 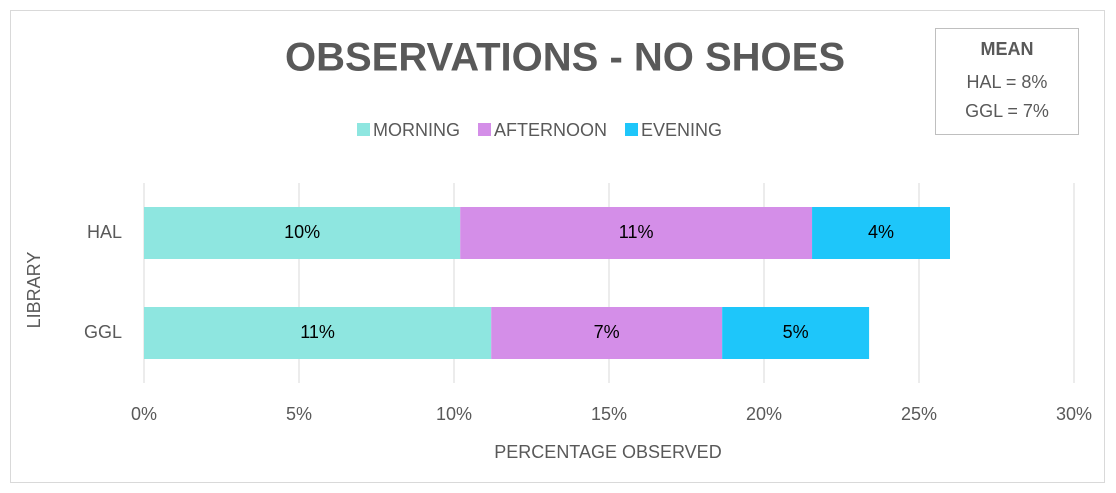 I want to click on y-tick-label: HAL, so click(x=104, y=232).